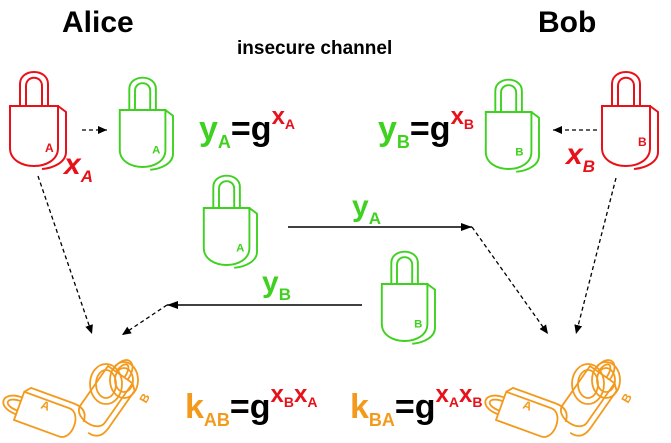  What do you see at coordinates (466, 394) in the screenshot?
I see `bob-shared-exp2-base: x` at bounding box center [466, 394].